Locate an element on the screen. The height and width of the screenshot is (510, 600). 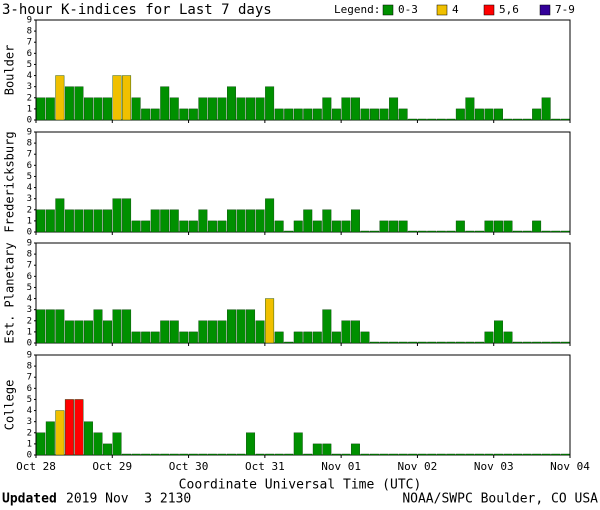
y-tick-label: 0 is located at coordinates (29, 233).